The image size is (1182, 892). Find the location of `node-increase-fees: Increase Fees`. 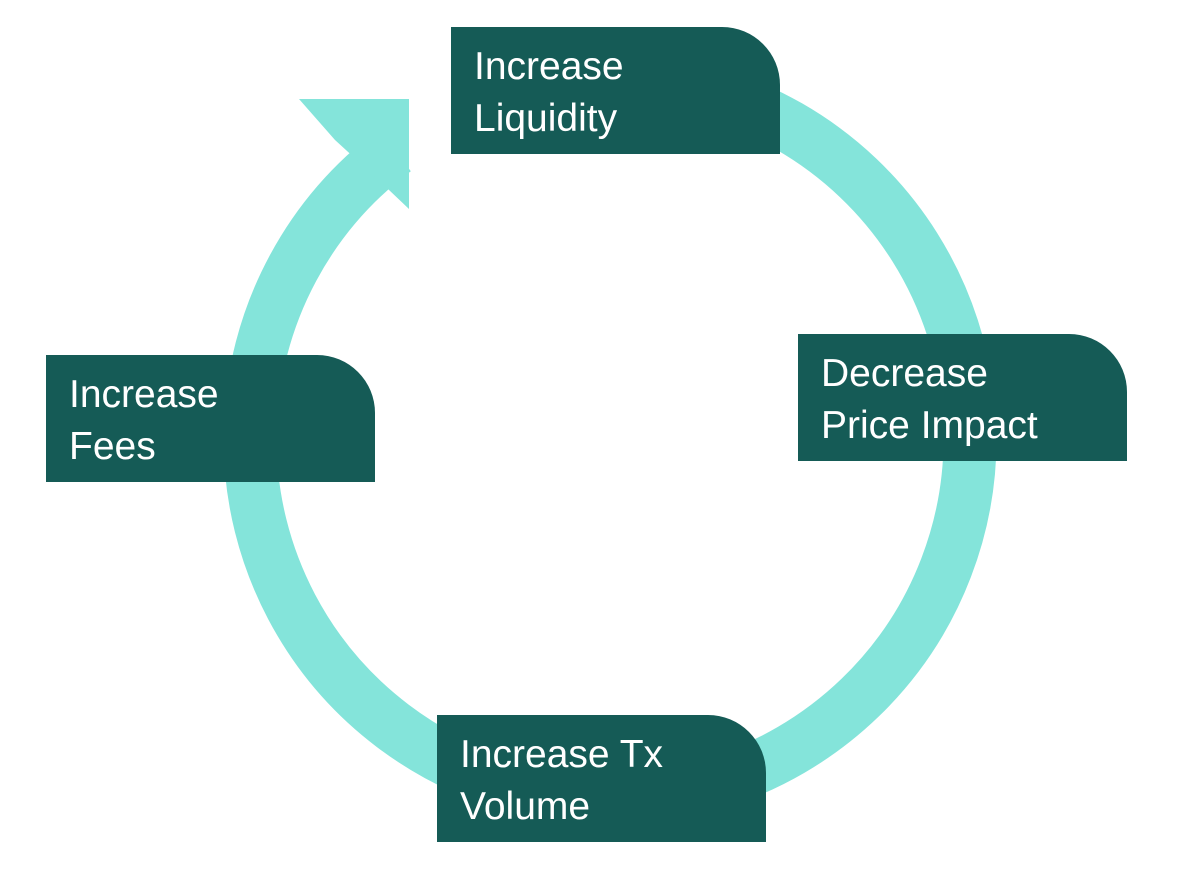

node-increase-fees: Increase Fees is located at coordinates (210, 418).